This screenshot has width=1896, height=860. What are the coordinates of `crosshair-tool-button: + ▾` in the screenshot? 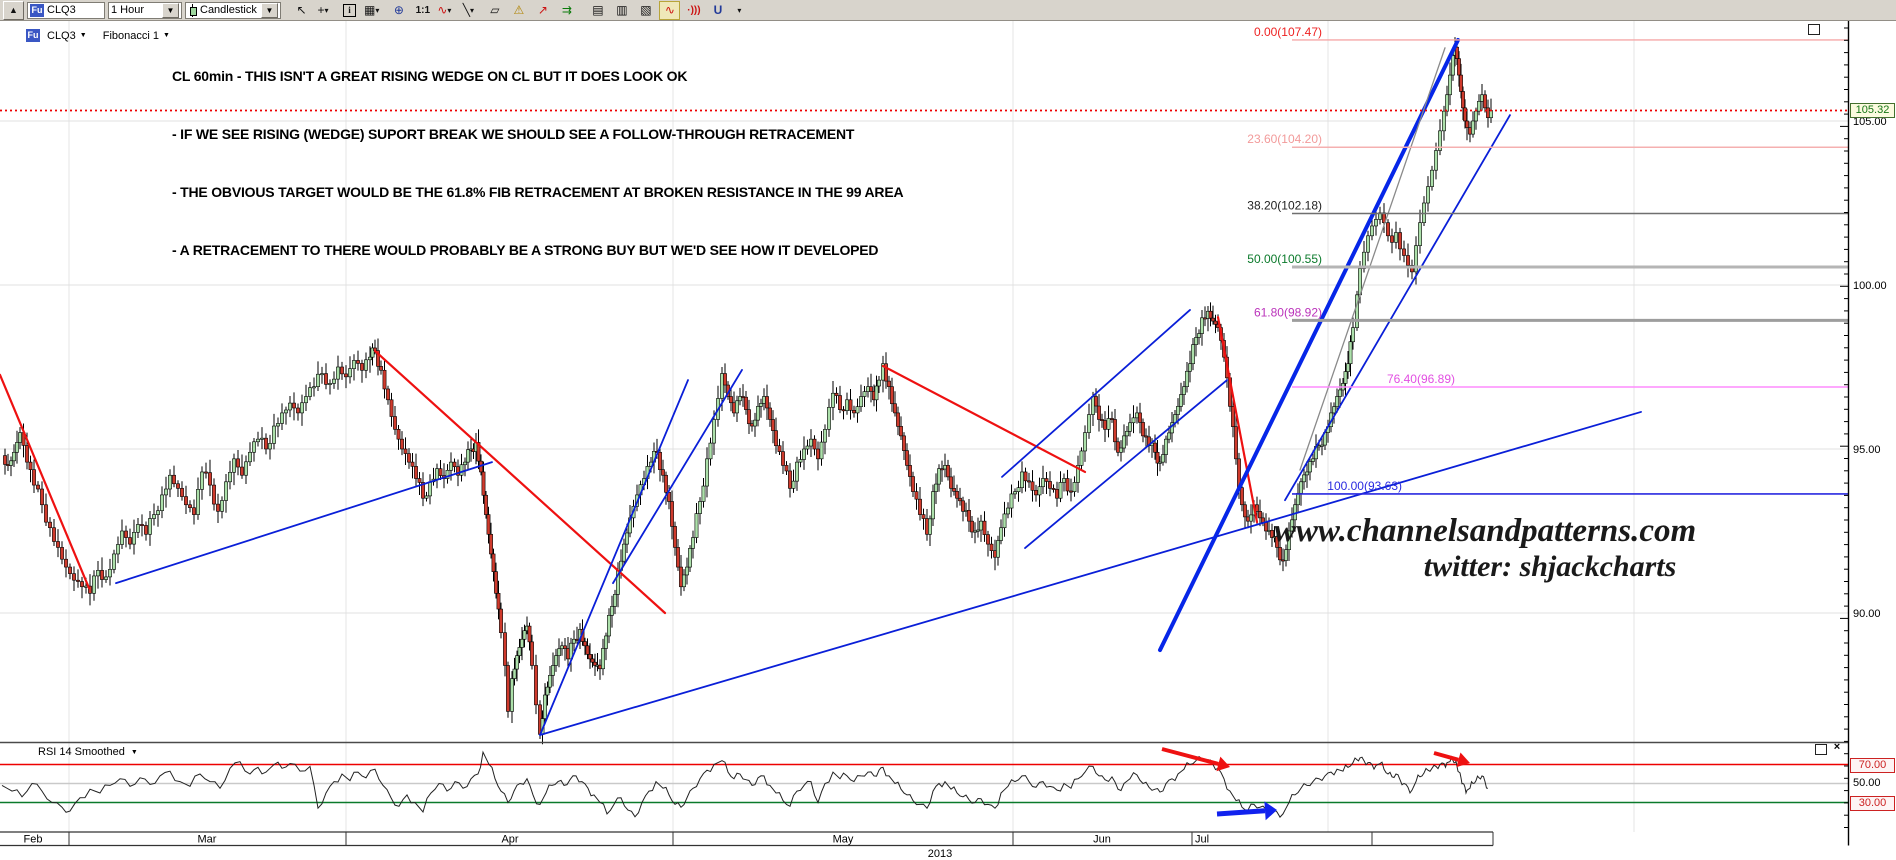 It's located at (325, 10).